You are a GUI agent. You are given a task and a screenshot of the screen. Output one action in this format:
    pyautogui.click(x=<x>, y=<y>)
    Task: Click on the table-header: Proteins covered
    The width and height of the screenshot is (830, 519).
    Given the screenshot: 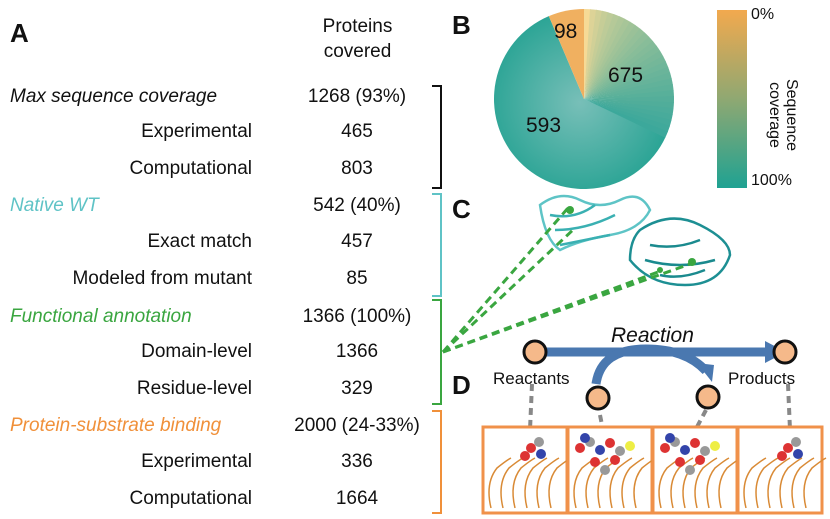 What is the action you would take?
    pyautogui.click(x=357, y=39)
    